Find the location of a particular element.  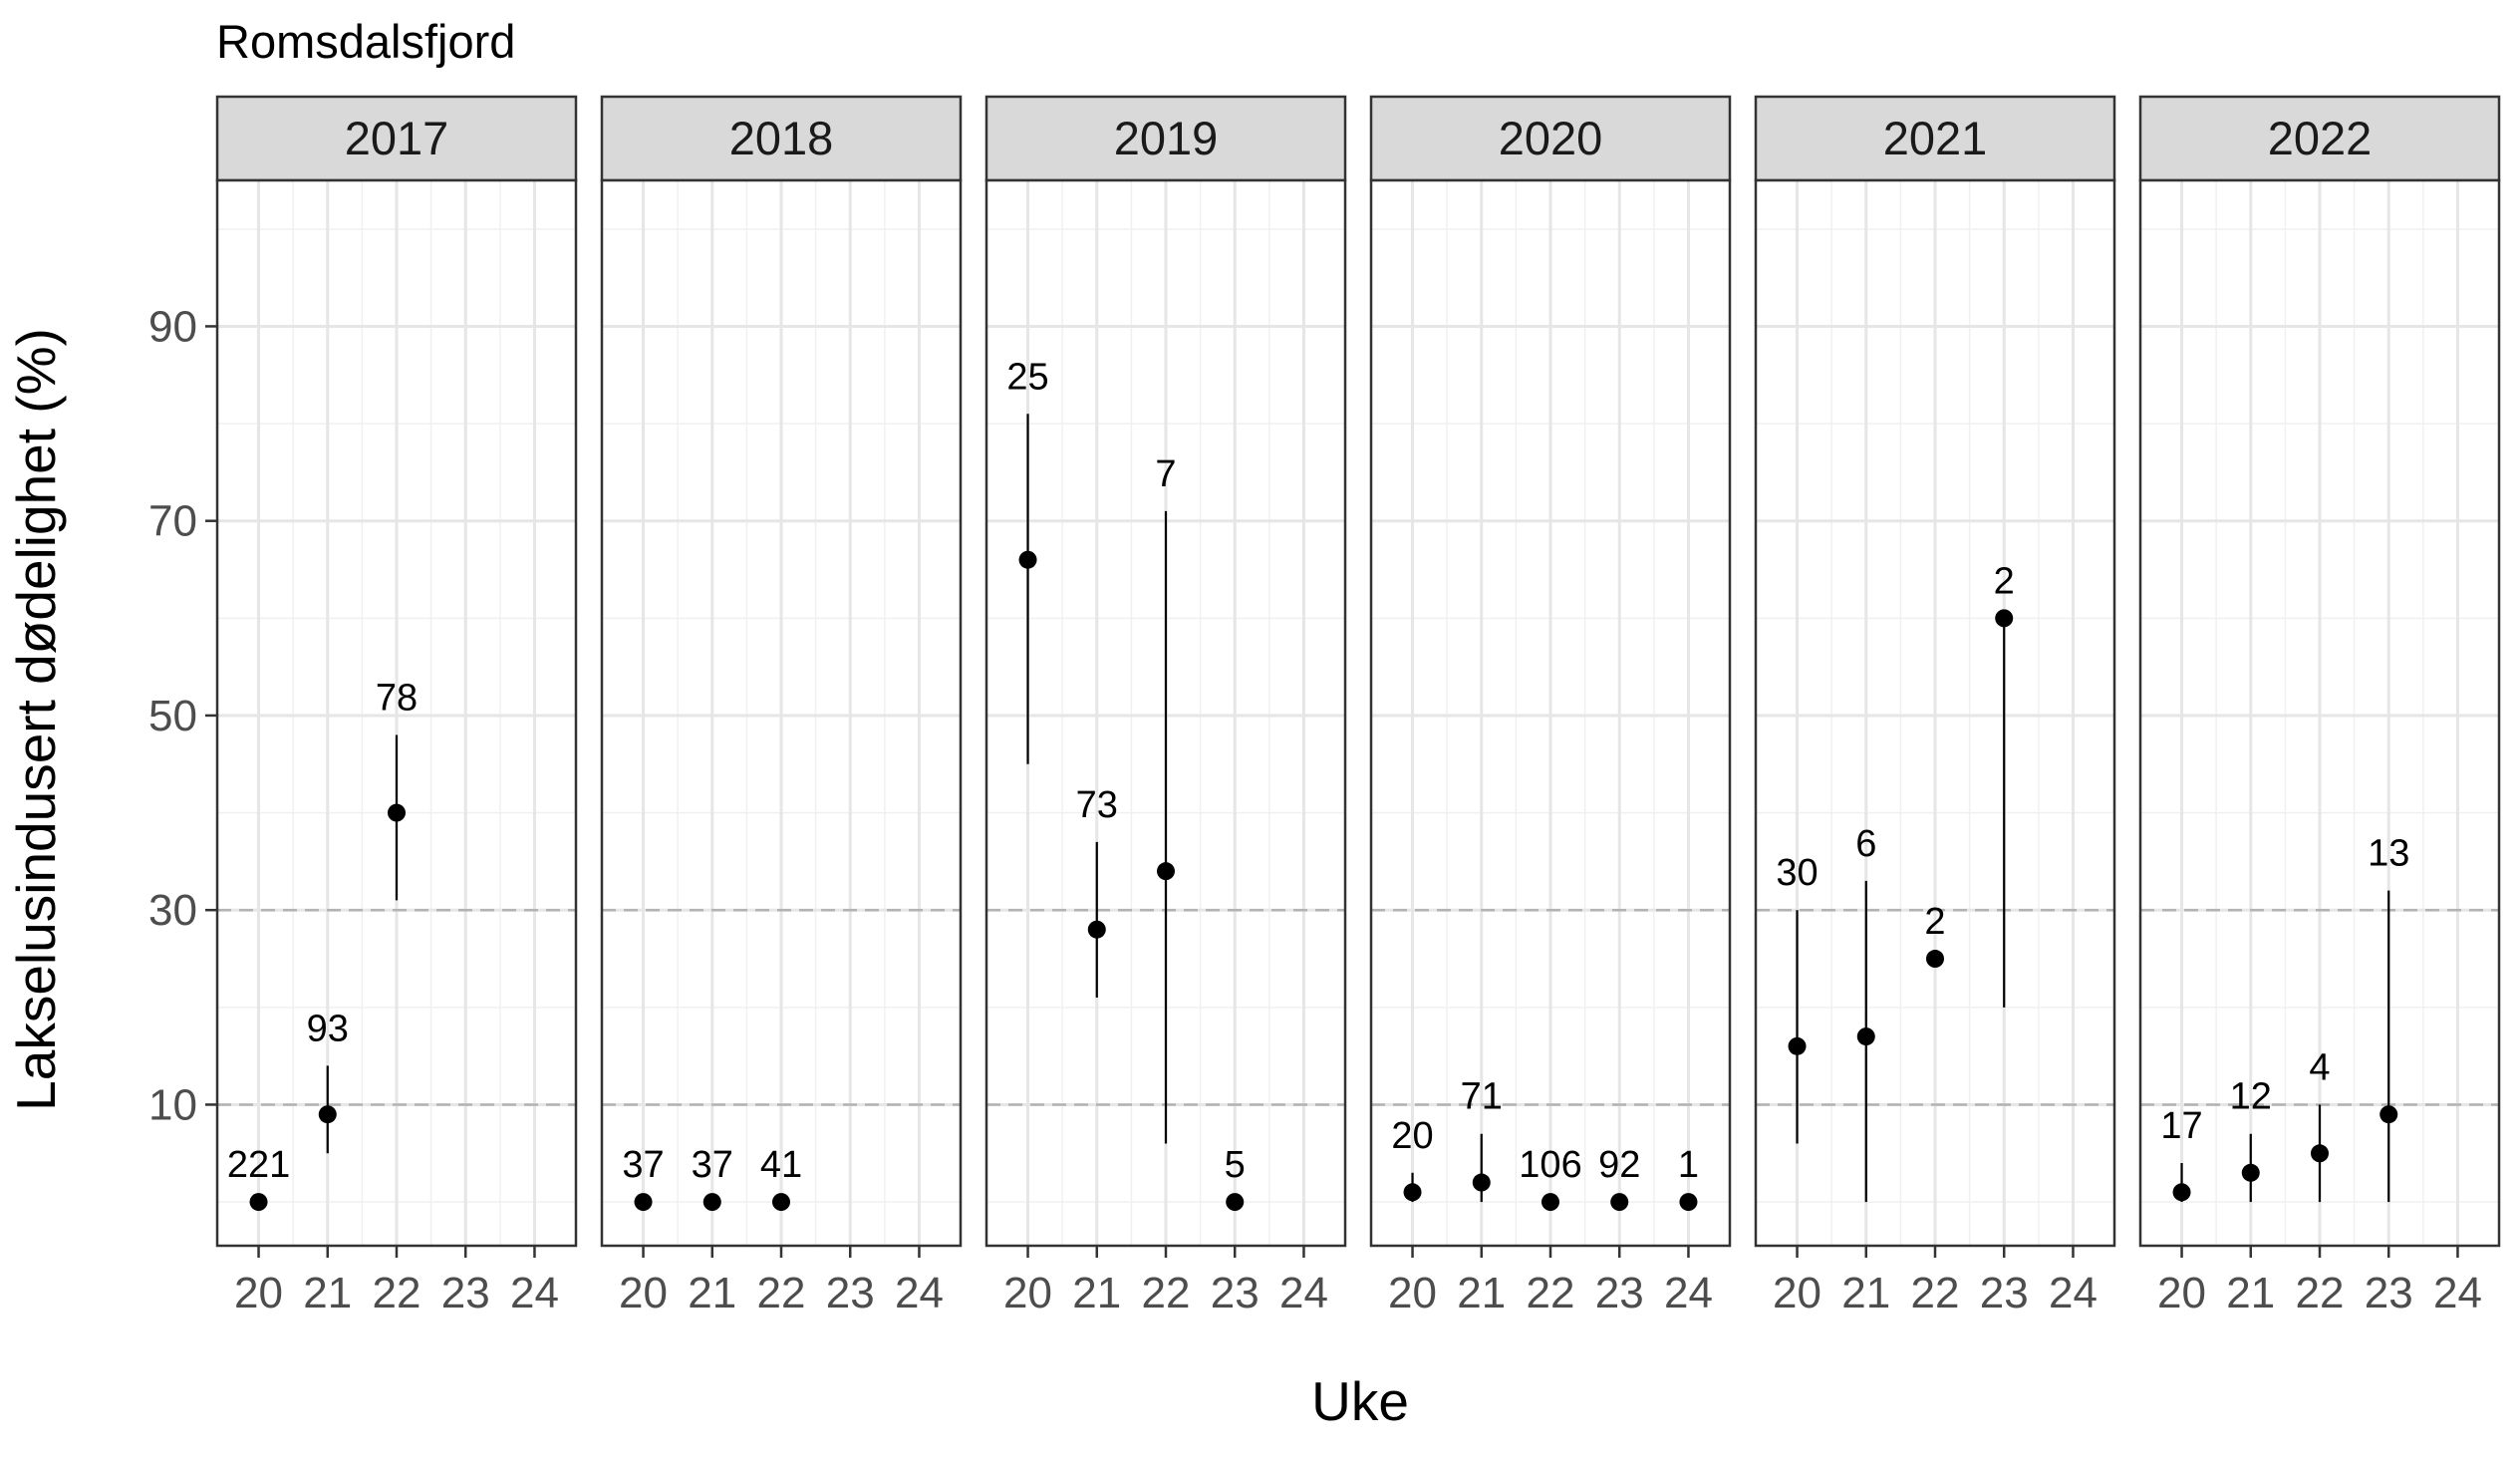

data-label: 17 is located at coordinates (2181, 1126).